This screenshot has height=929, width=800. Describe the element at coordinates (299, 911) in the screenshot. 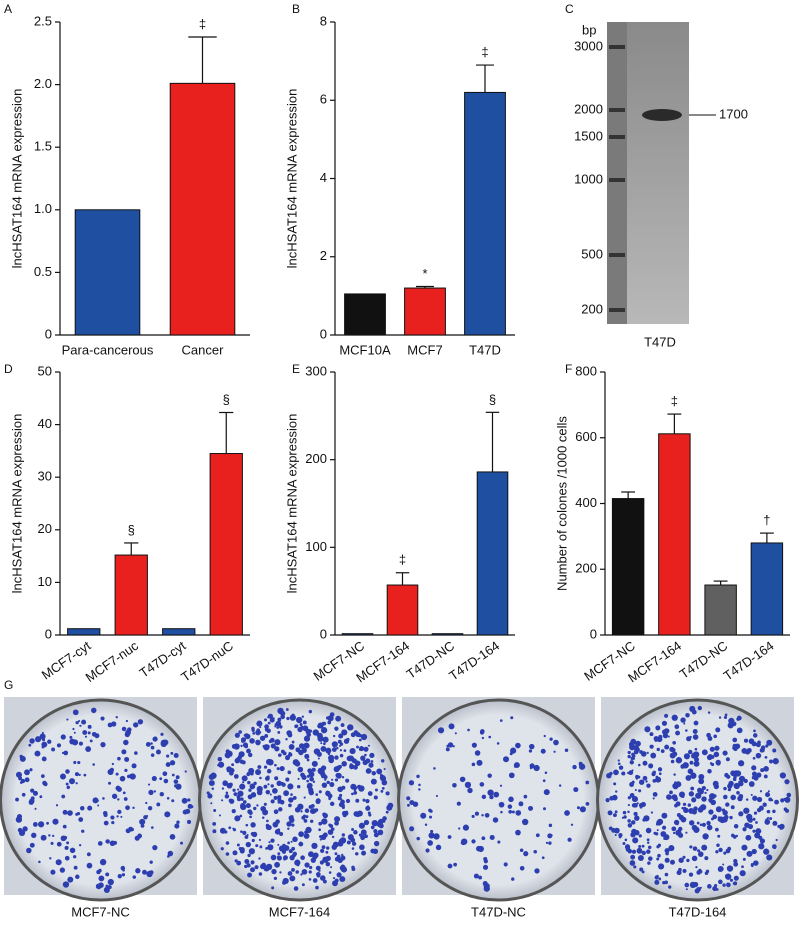

I see `image-label: MCF7-164` at that location.